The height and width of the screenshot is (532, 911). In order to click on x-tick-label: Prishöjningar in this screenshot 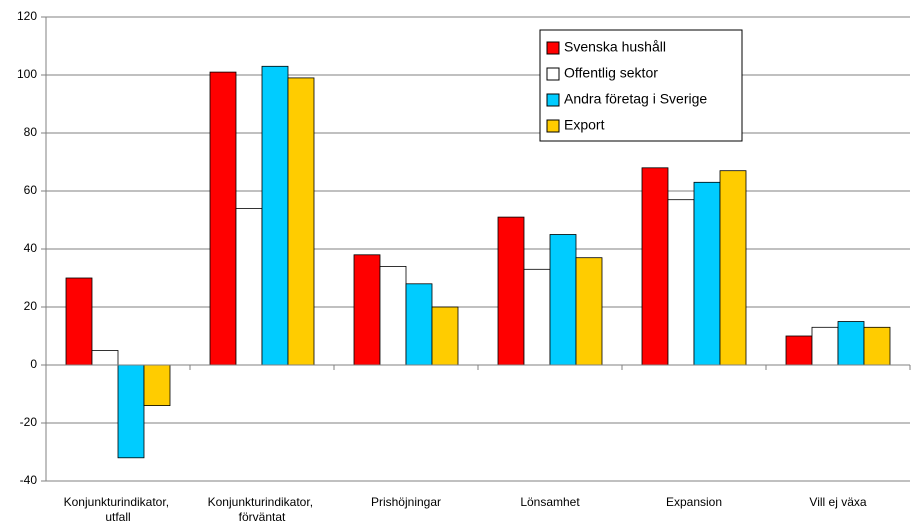, I will do `click(406, 502)`.